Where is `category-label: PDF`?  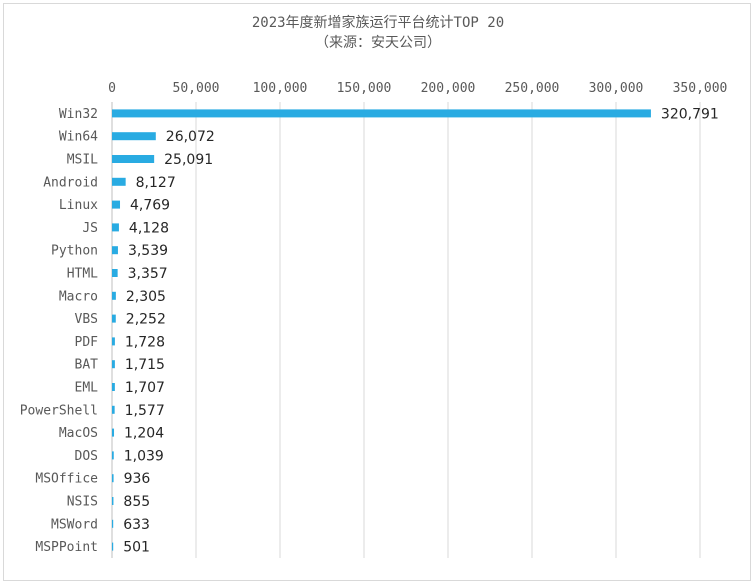 category-label: PDF is located at coordinates (87, 342).